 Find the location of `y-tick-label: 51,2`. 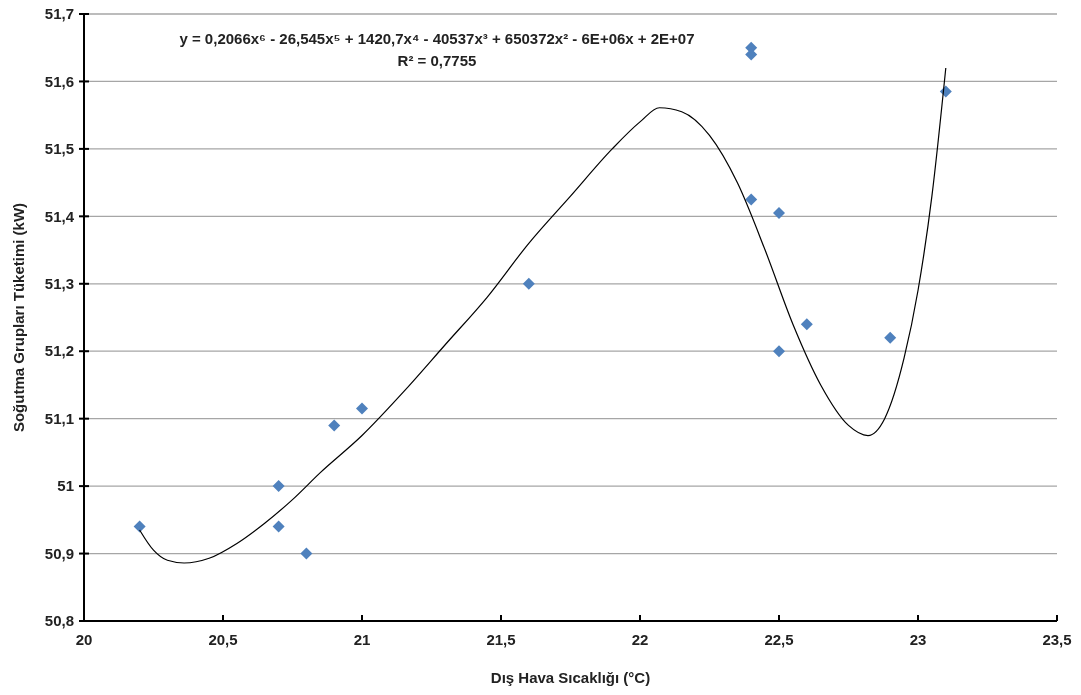

y-tick-label: 51,2 is located at coordinates (59, 351).